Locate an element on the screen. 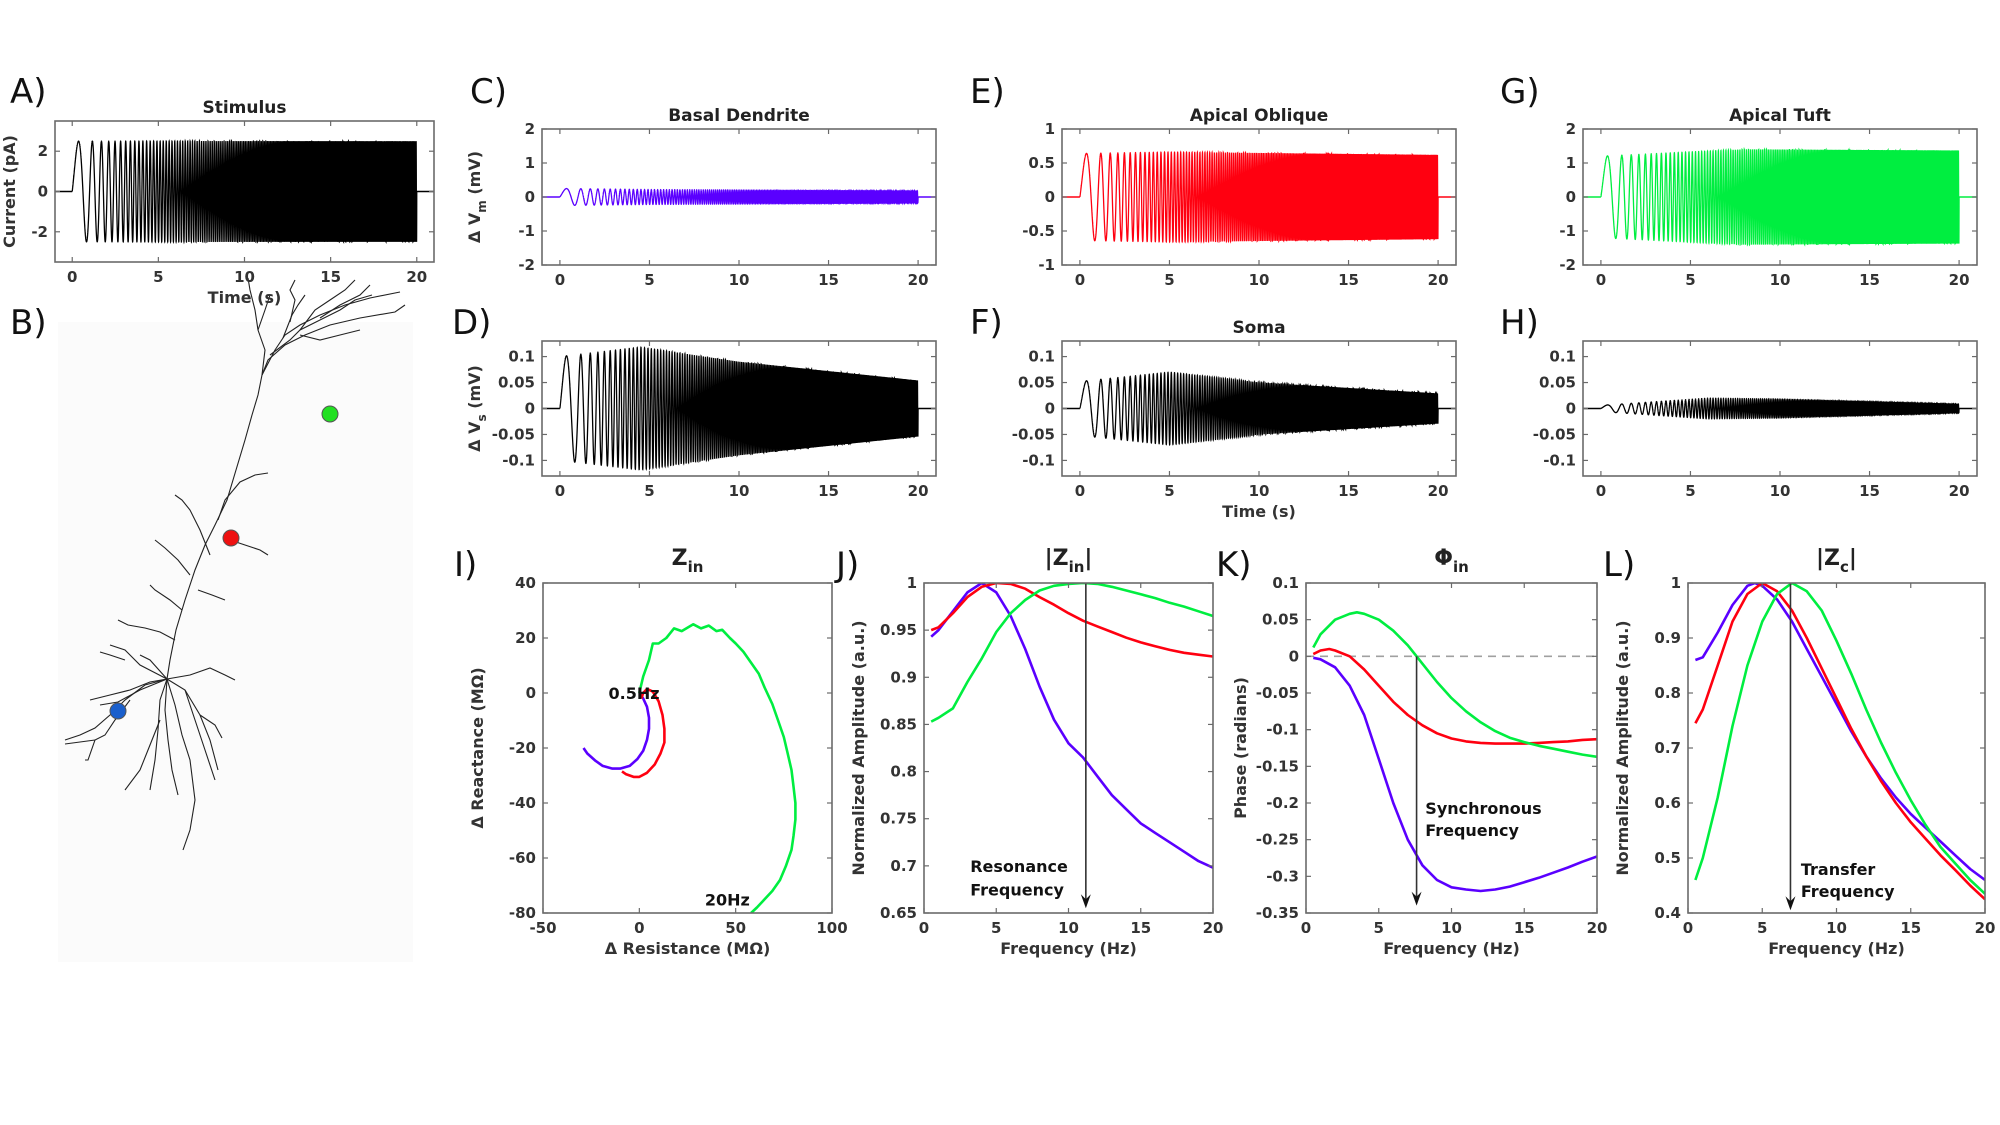 The image size is (2000, 1125). y-tick-label: 0.5 is located at coordinates (1667, 858).